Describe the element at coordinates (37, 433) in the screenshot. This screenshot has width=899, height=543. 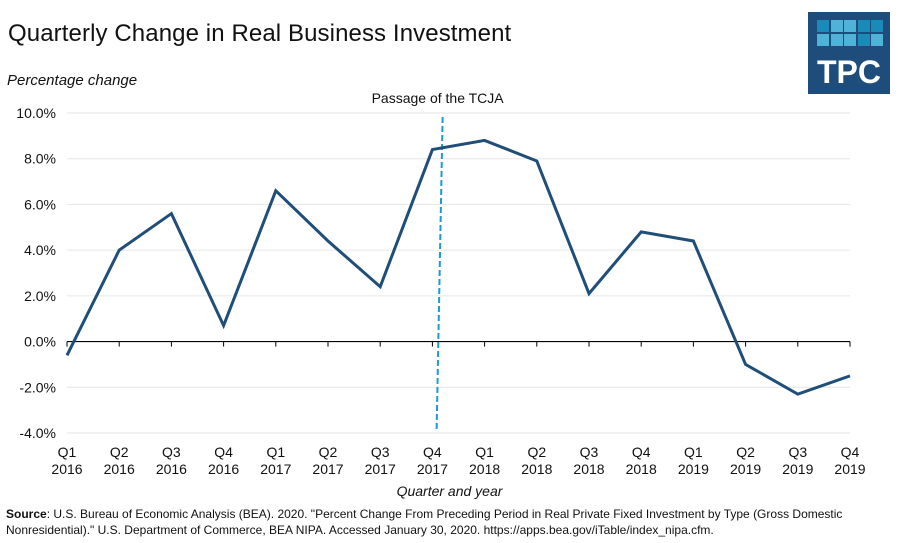
I see `y-tick-label: -4.0%` at that location.